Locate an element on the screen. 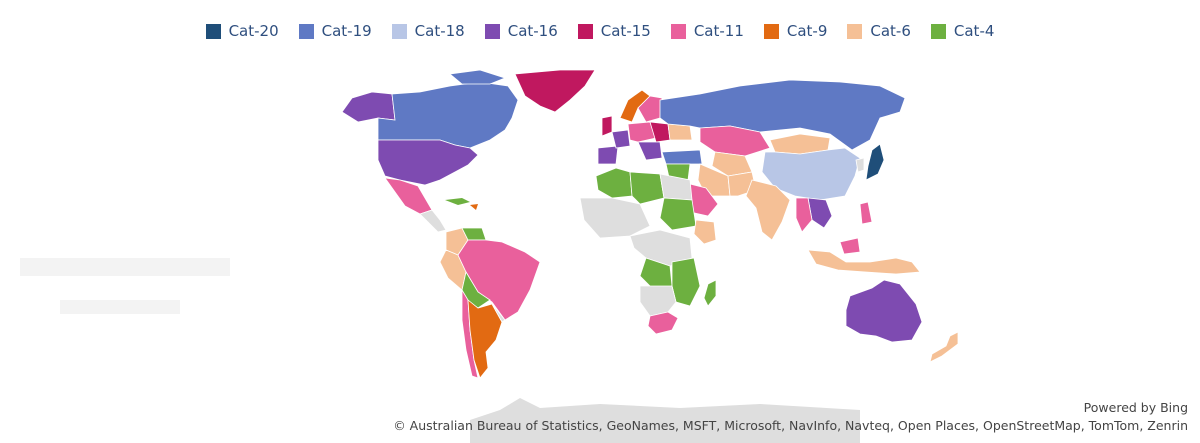 This screenshot has width=1200, height=443. legend-item-cat-16: Cat-16 is located at coordinates (521, 31).